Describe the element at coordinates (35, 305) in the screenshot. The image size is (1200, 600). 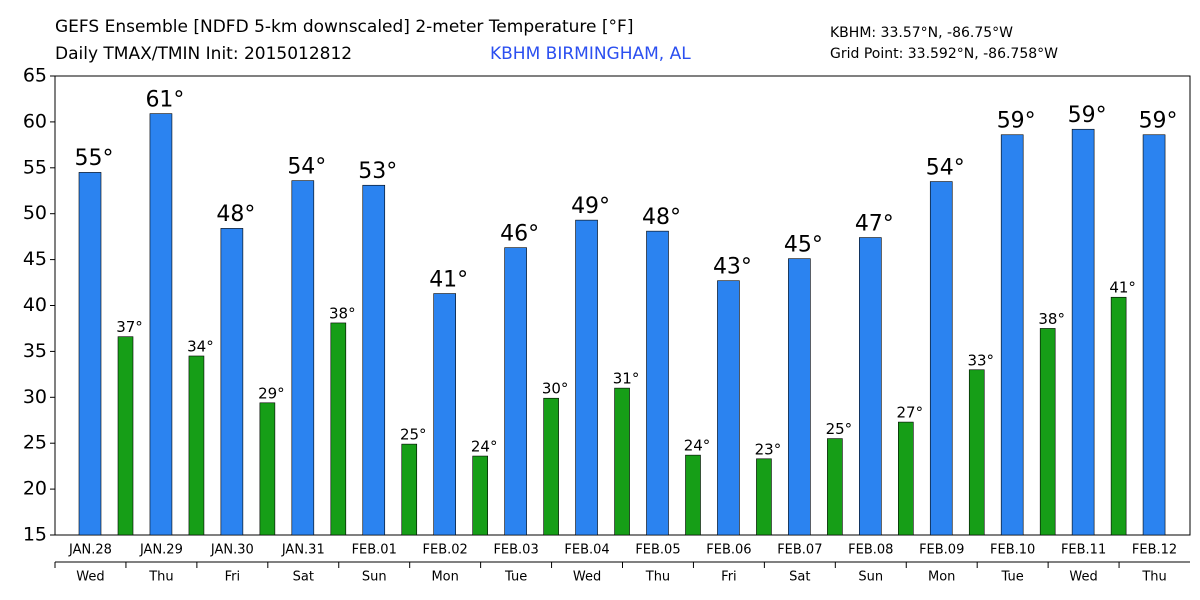
I see `y-tick-label: 40` at that location.